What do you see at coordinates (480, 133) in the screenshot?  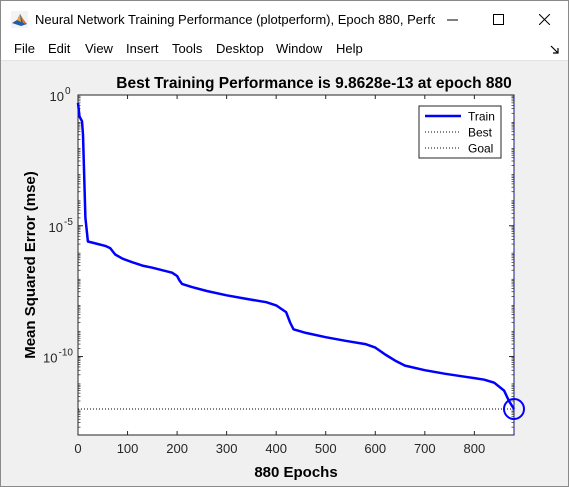 I see `legend-label-best: Best` at bounding box center [480, 133].